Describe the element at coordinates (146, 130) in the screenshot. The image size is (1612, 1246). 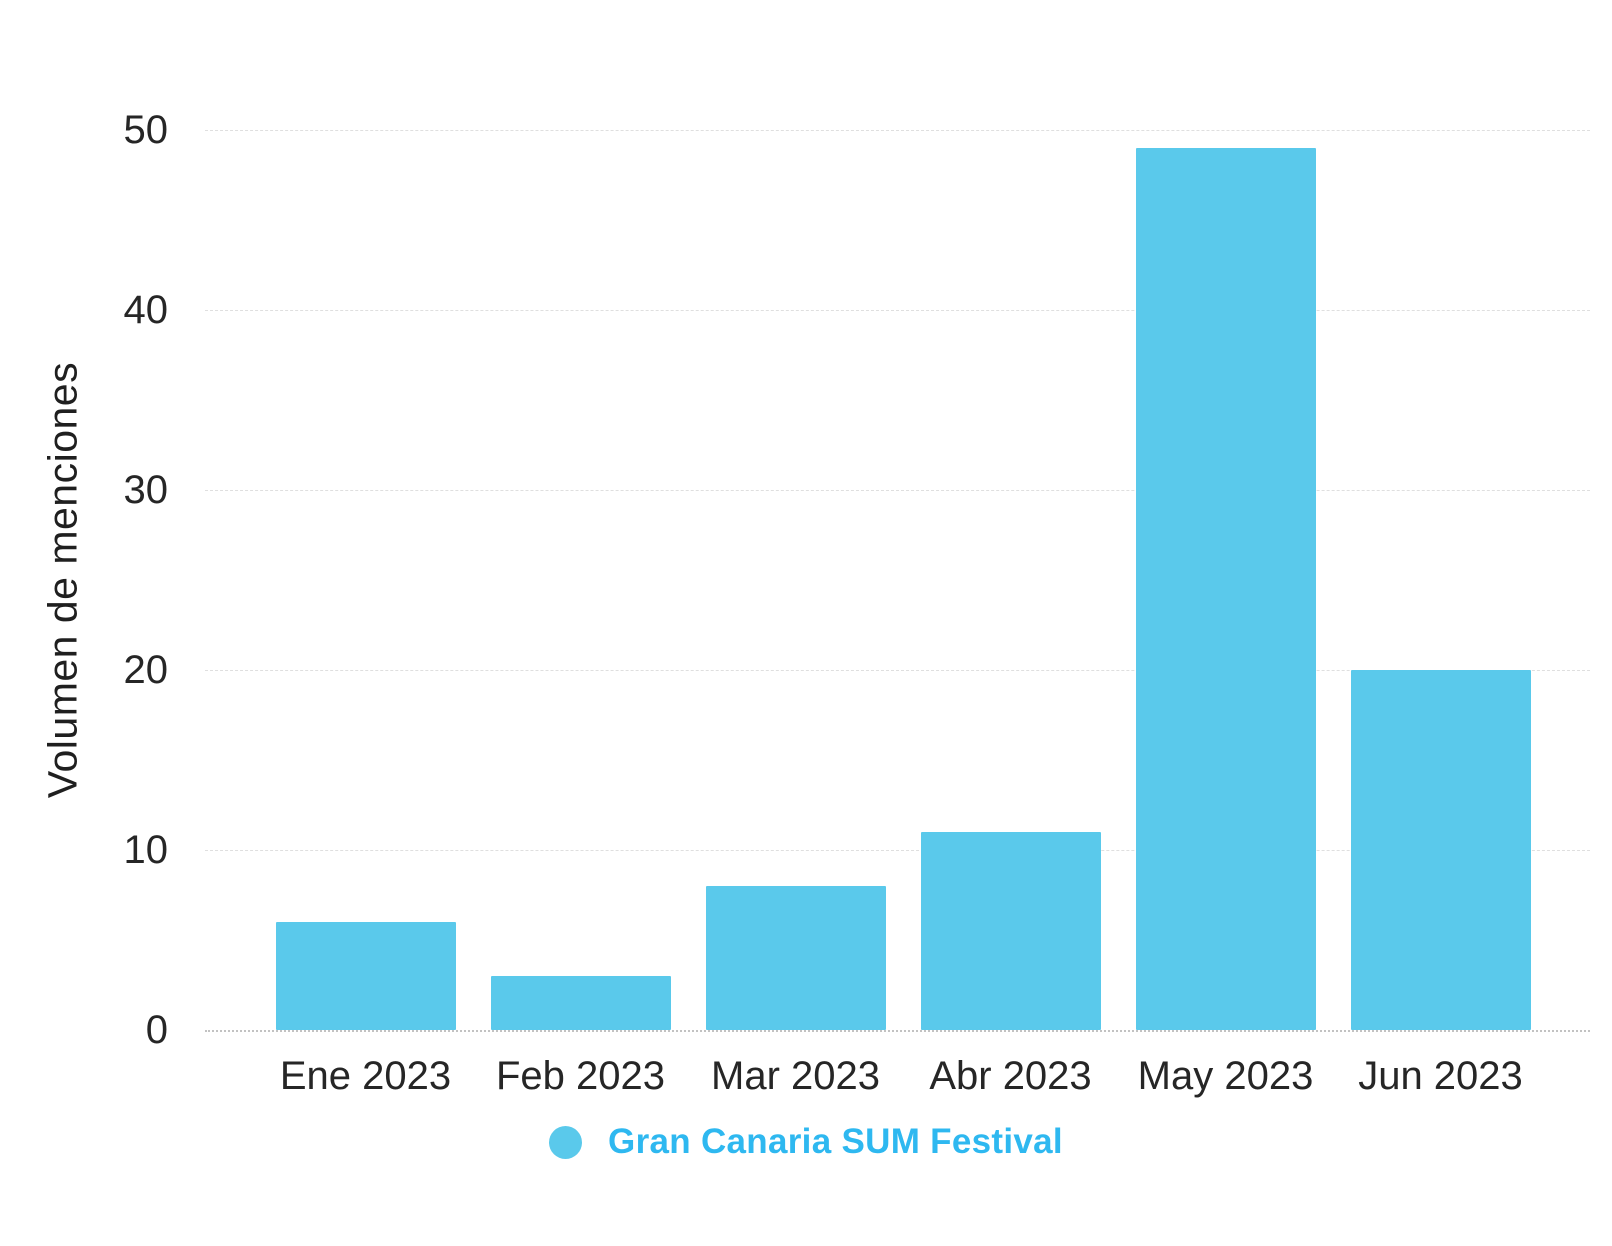
I see `y-tick-50: 50` at that location.